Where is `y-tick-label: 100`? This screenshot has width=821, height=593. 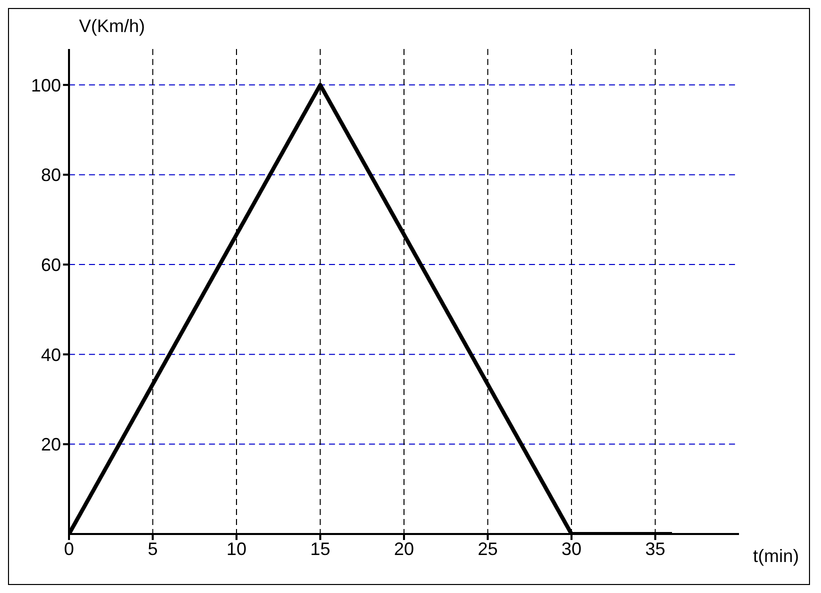
y-tick-label: 100 is located at coordinates (45, 85).